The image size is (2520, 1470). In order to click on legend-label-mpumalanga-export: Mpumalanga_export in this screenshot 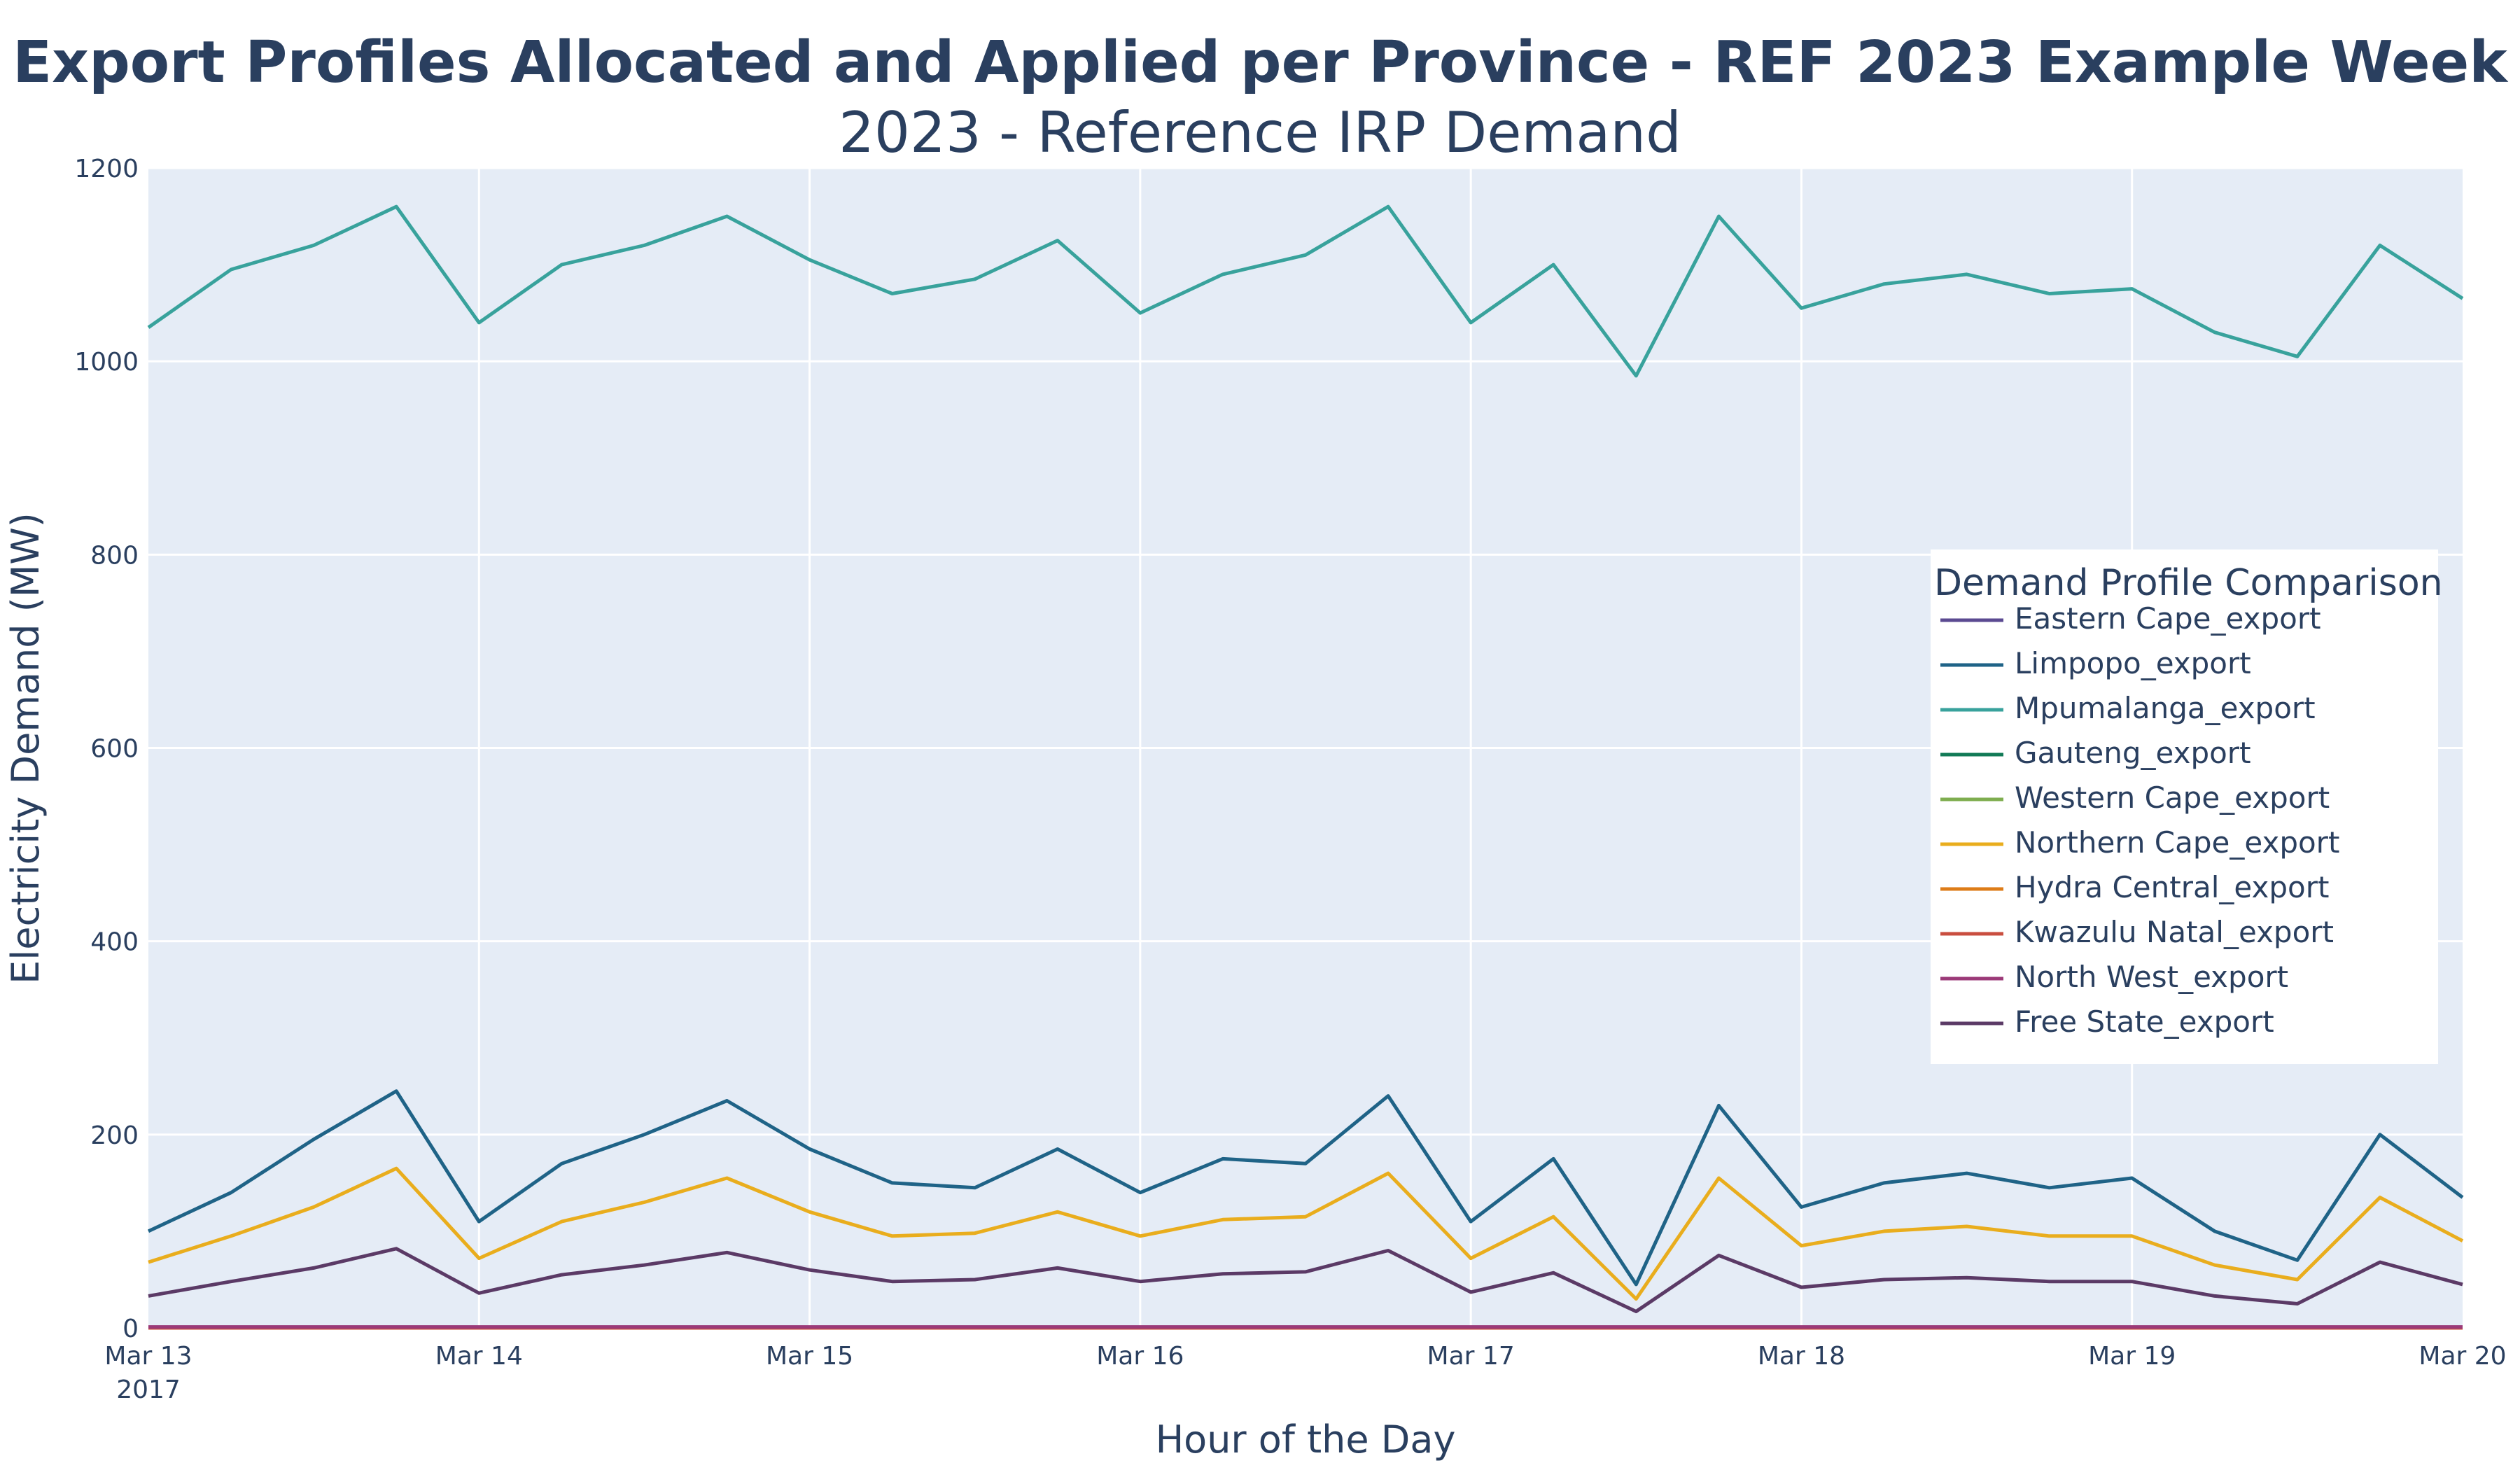, I will do `click(2165, 708)`.